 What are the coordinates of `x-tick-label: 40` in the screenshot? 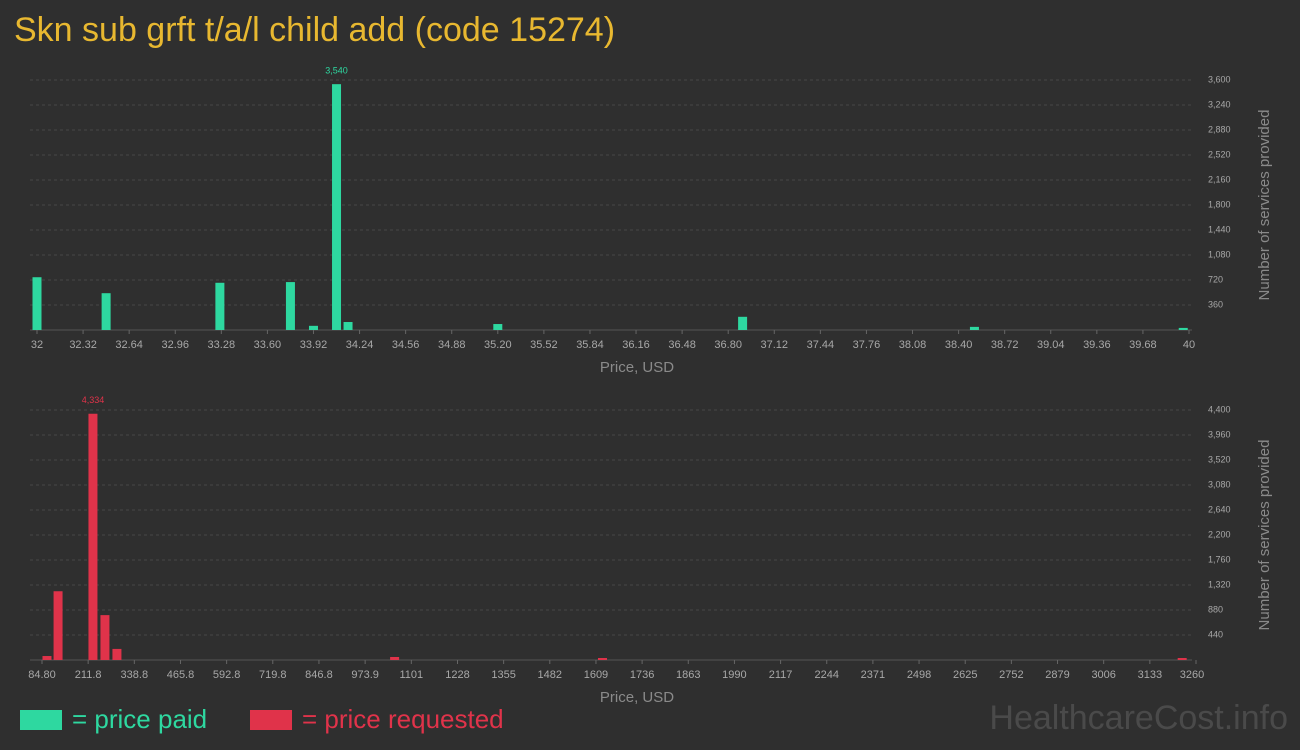 It's located at (1189, 345).